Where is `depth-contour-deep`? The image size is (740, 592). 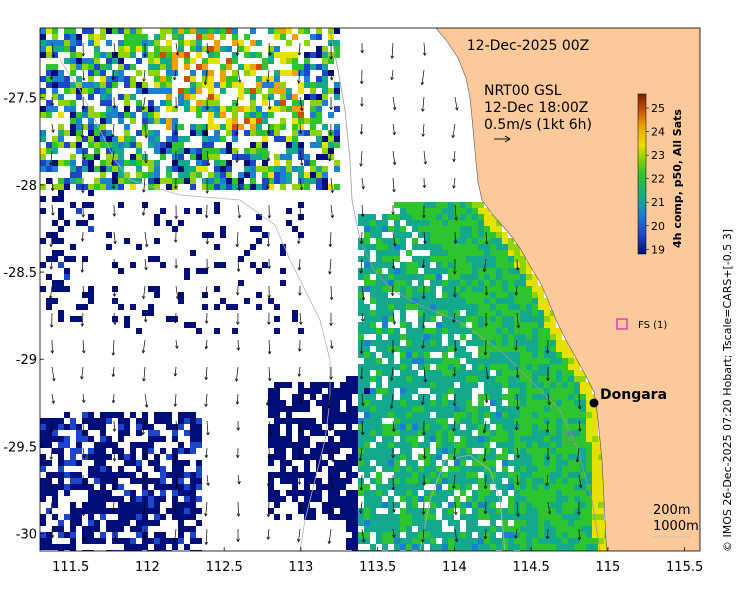
depth-contour-deep is located at coordinates (462, 502).